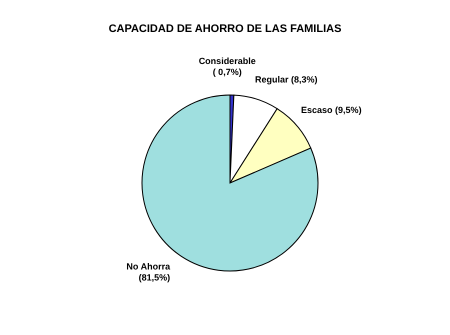 The width and height of the screenshot is (450, 335). I want to click on slice-label: No Ahorra, so click(149, 267).